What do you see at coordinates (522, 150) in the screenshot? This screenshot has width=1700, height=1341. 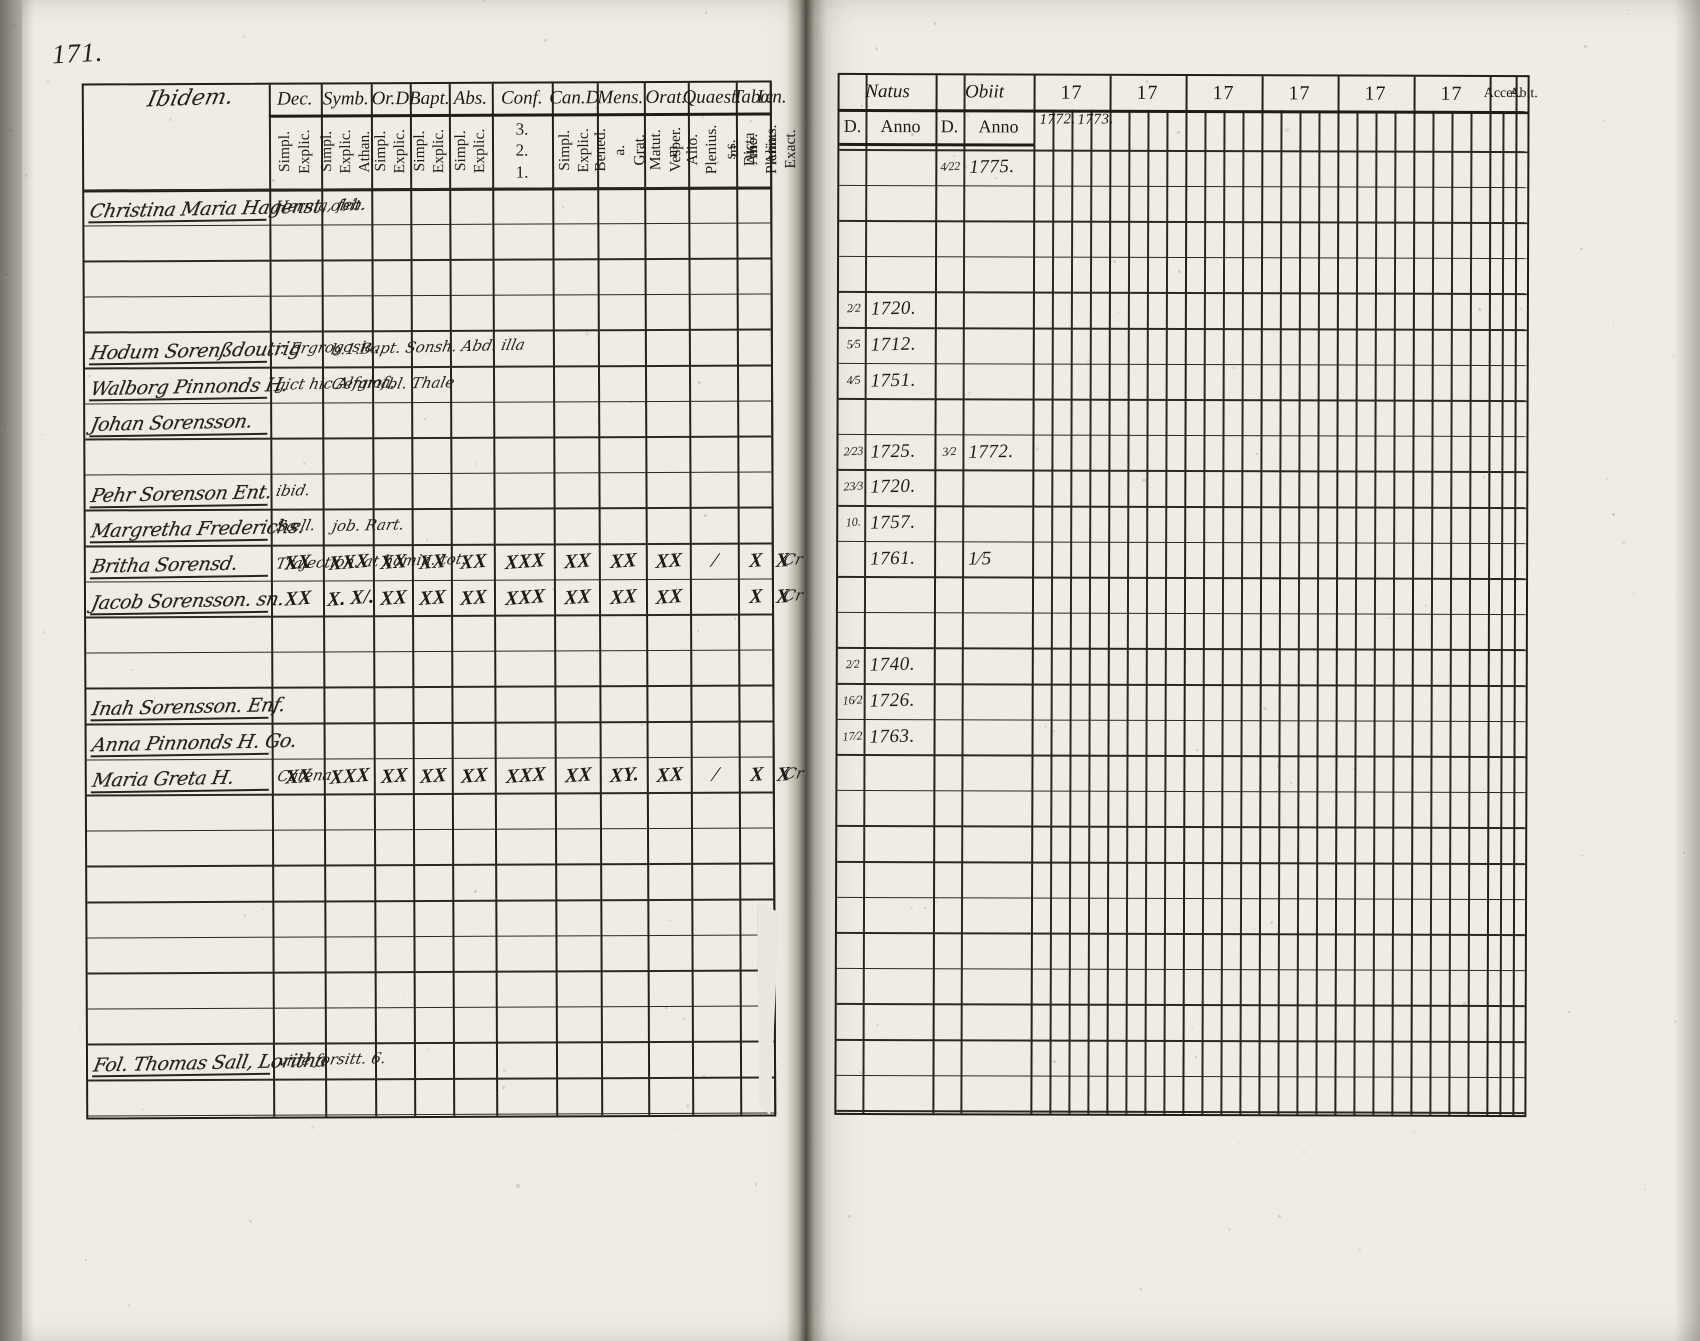 I see `column-subheader-conf: 3. 2. 1.` at bounding box center [522, 150].